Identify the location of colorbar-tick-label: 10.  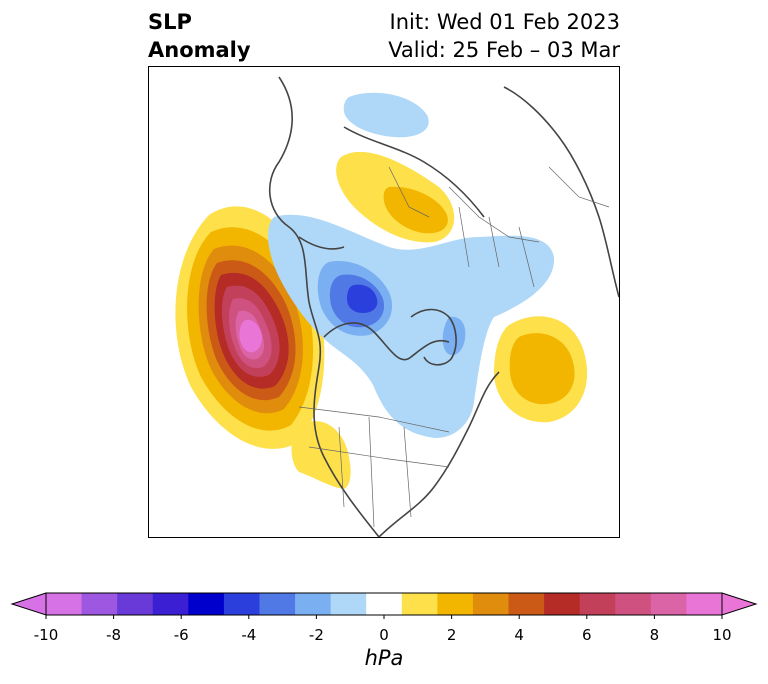
(722, 635).